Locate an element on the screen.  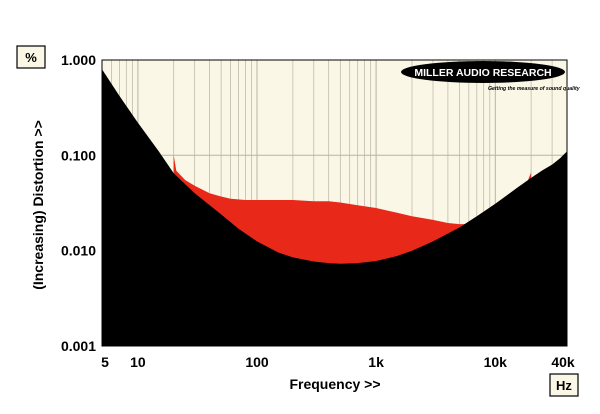
logo-ellipse is located at coordinates (483, 72).